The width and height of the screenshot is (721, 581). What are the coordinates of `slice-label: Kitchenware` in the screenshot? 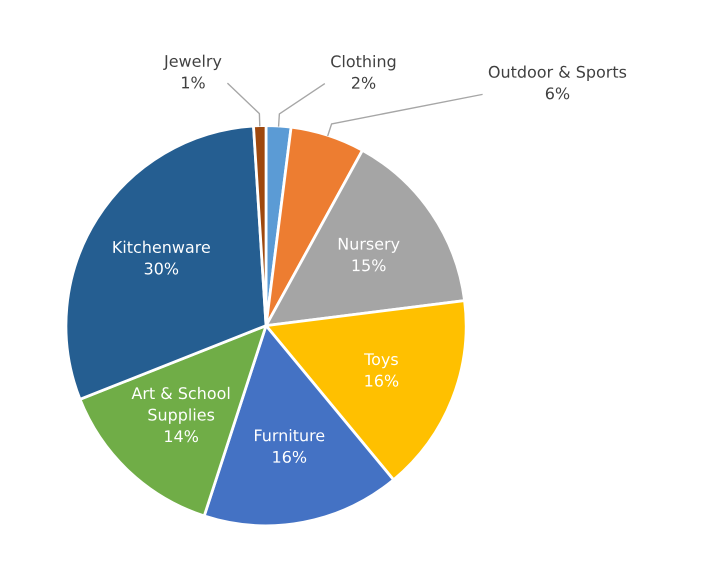 It's located at (161, 247).